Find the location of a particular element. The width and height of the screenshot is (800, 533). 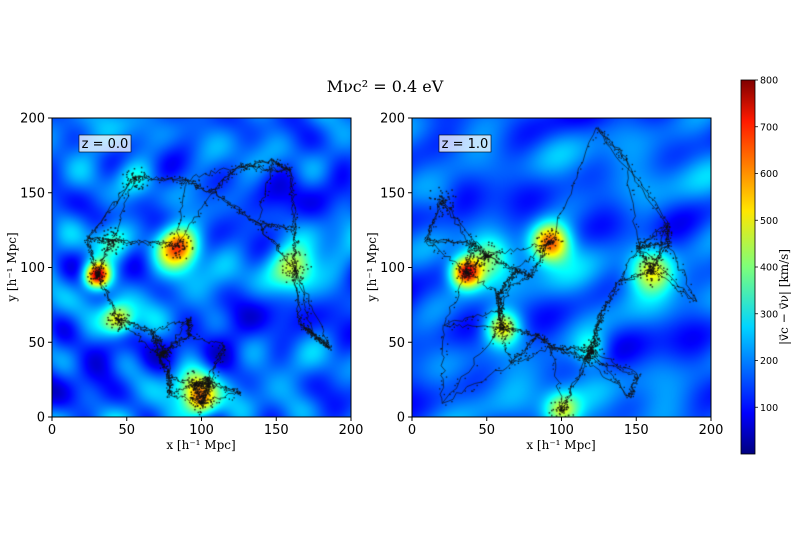

colorbar-tick-label: 700 is located at coordinates (769, 127).